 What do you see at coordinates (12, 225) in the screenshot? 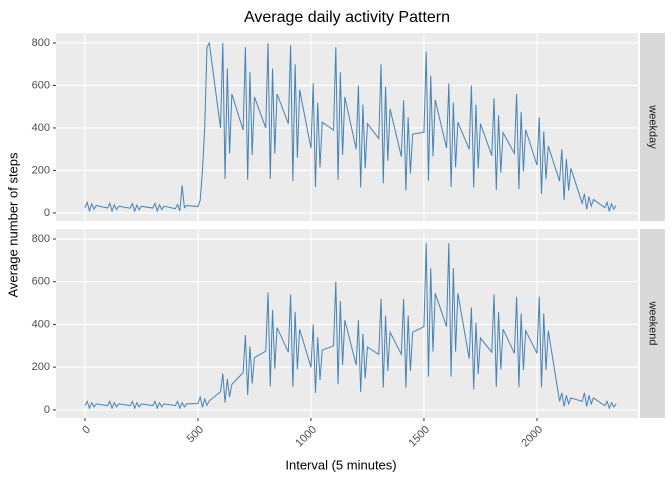
I see `y-axis-title: Average number of steps` at bounding box center [12, 225].